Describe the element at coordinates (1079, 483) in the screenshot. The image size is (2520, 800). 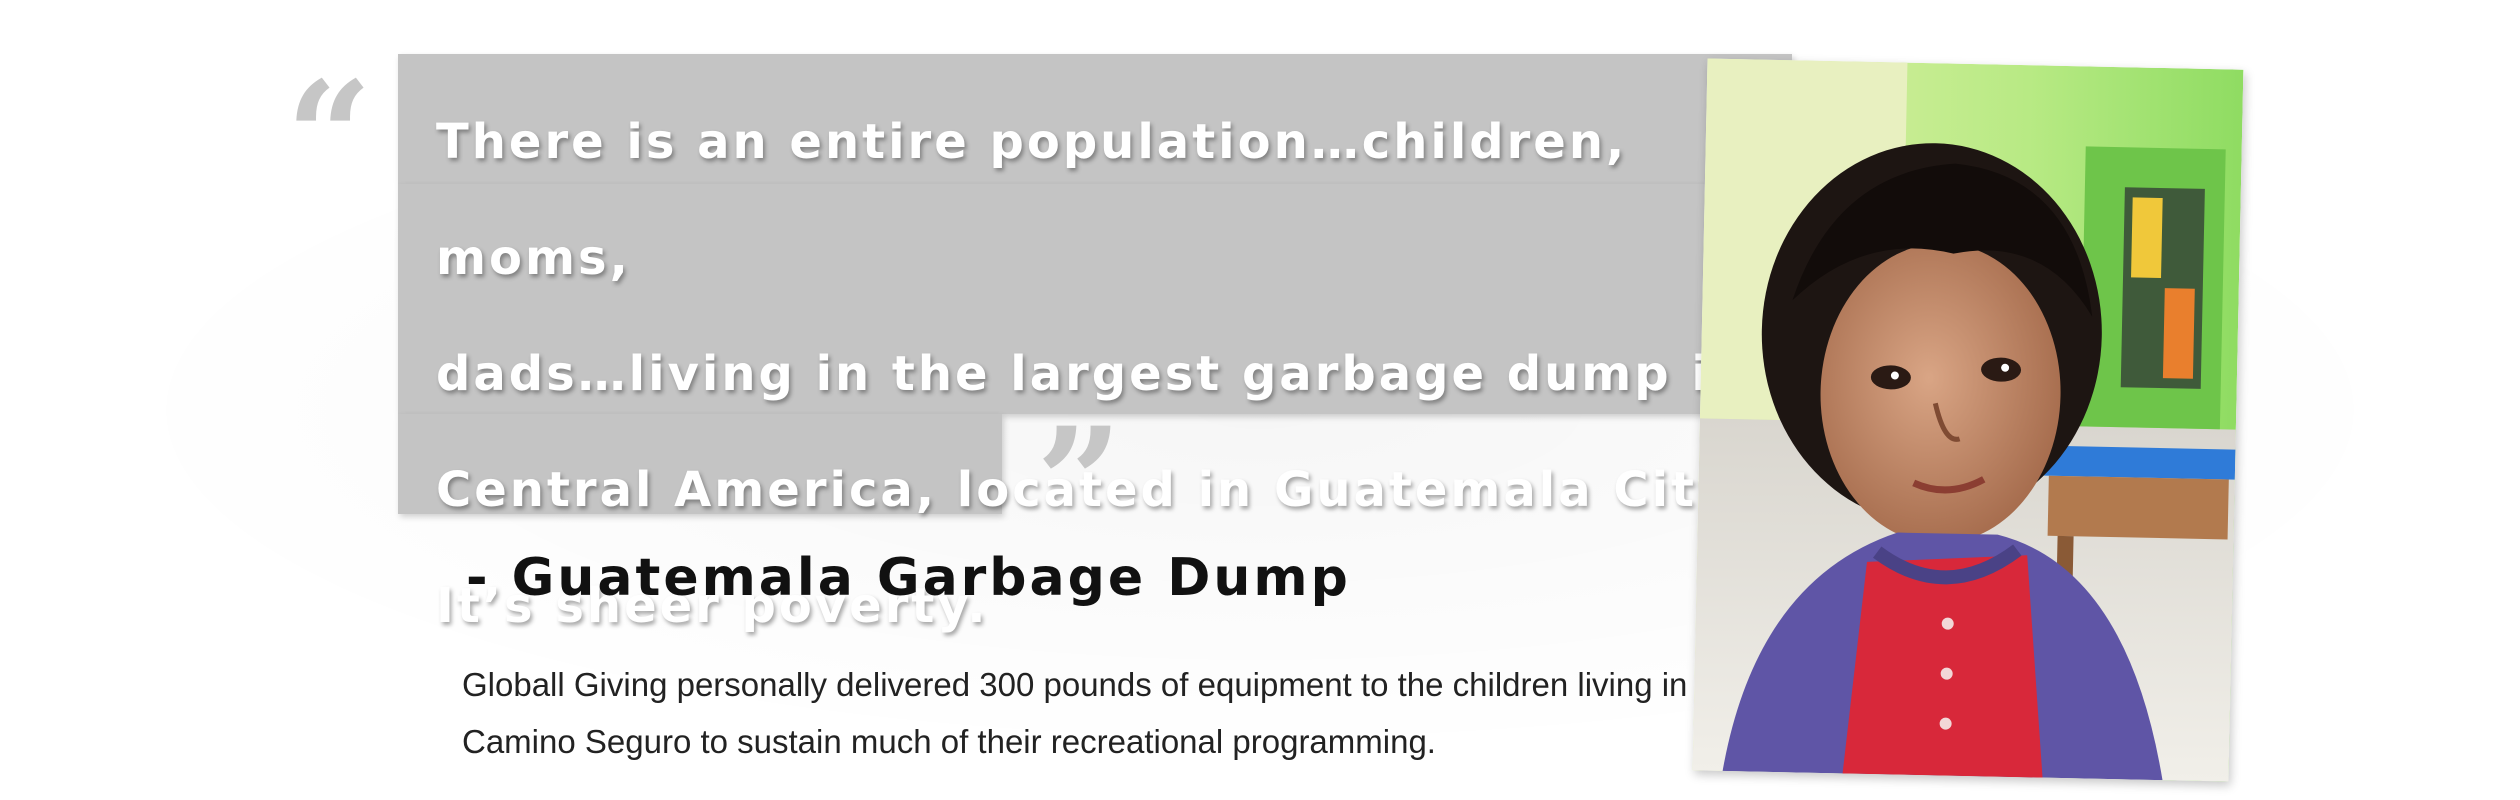
I see `close-quote-icon: ”` at that location.